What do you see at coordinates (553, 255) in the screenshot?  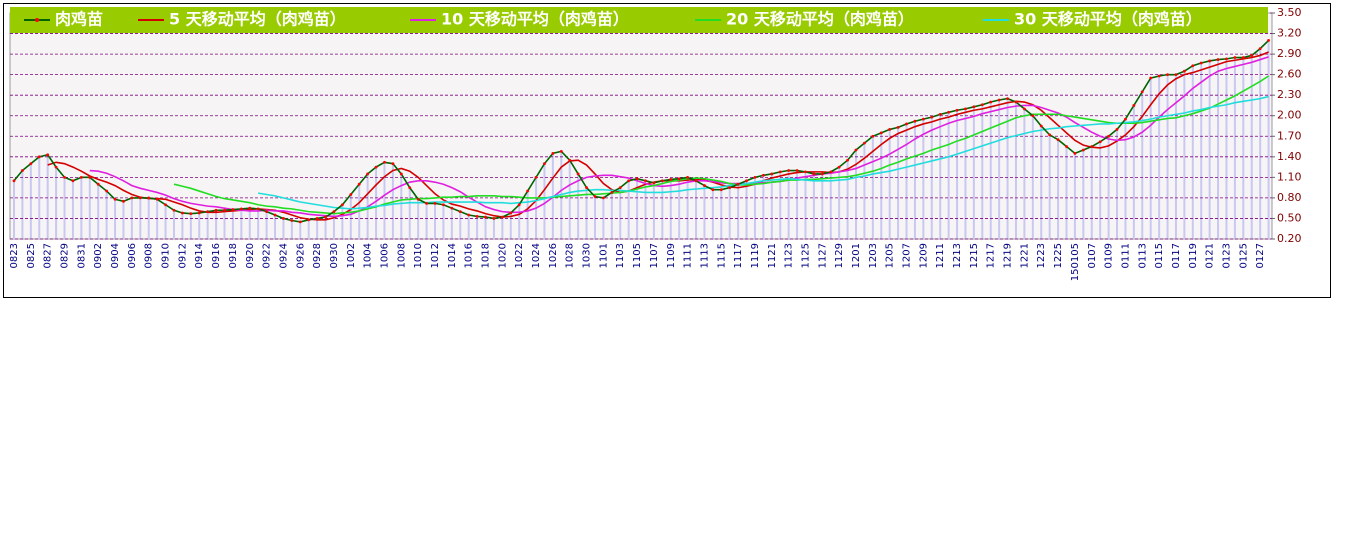 I see `x-tick-label: 1026` at bounding box center [553, 255].